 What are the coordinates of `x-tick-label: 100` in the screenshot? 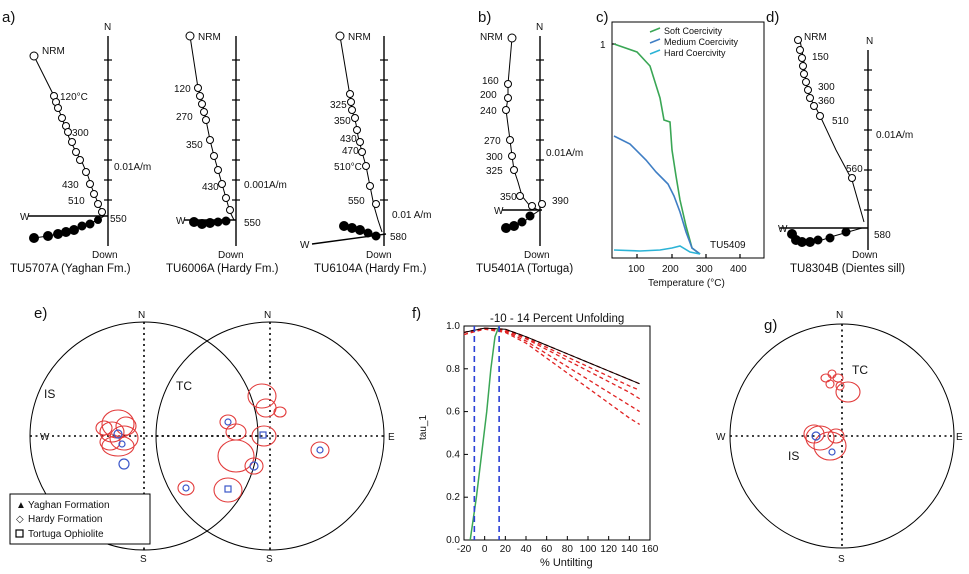 It's located at (588, 549).